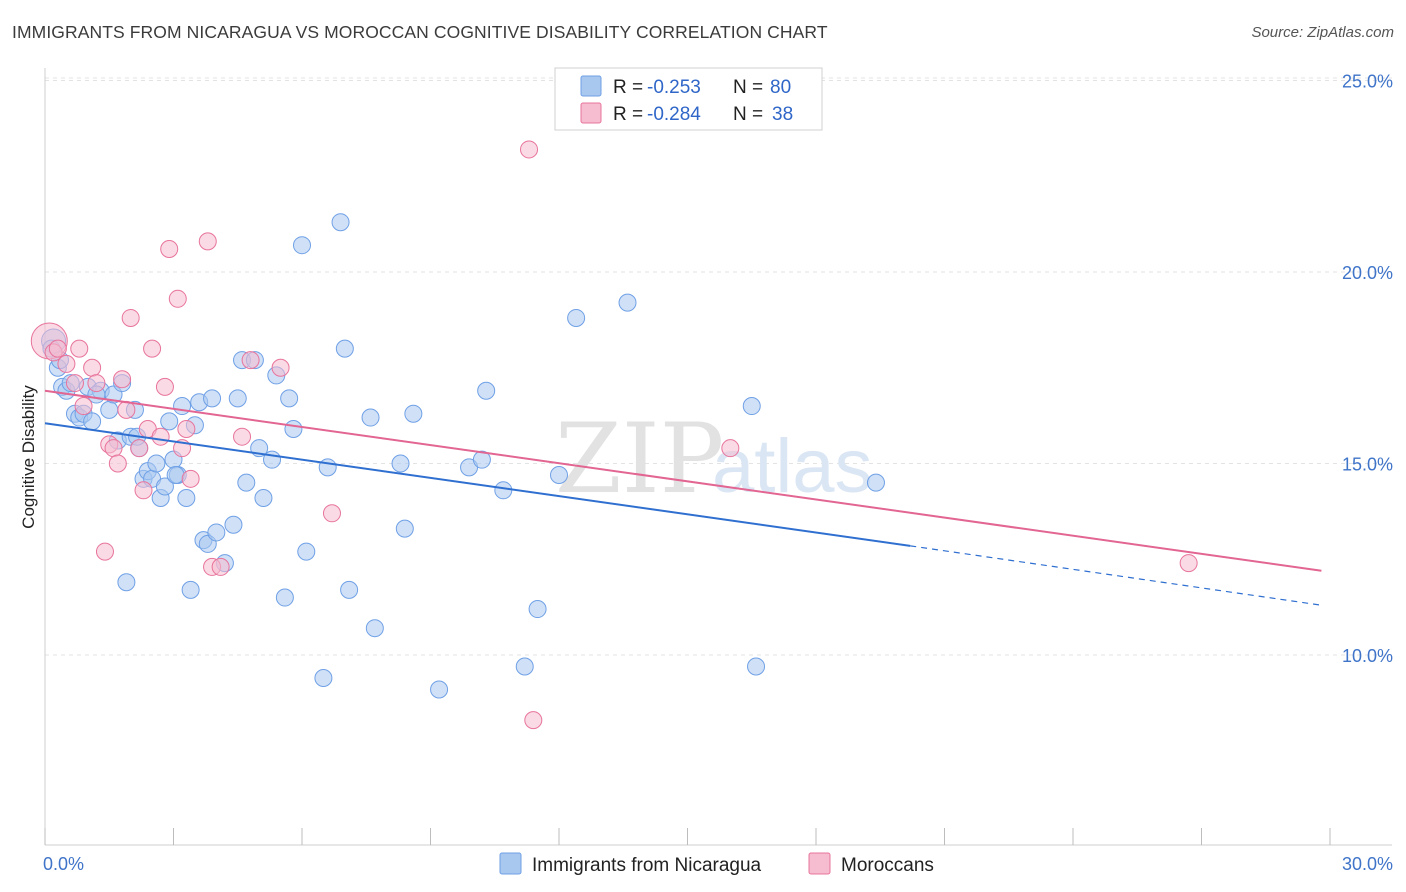 This screenshot has width=1406, height=892. What do you see at coordinates (674, 87) in the screenshot?
I see `legend-r-value-1: -0.253` at bounding box center [674, 87].